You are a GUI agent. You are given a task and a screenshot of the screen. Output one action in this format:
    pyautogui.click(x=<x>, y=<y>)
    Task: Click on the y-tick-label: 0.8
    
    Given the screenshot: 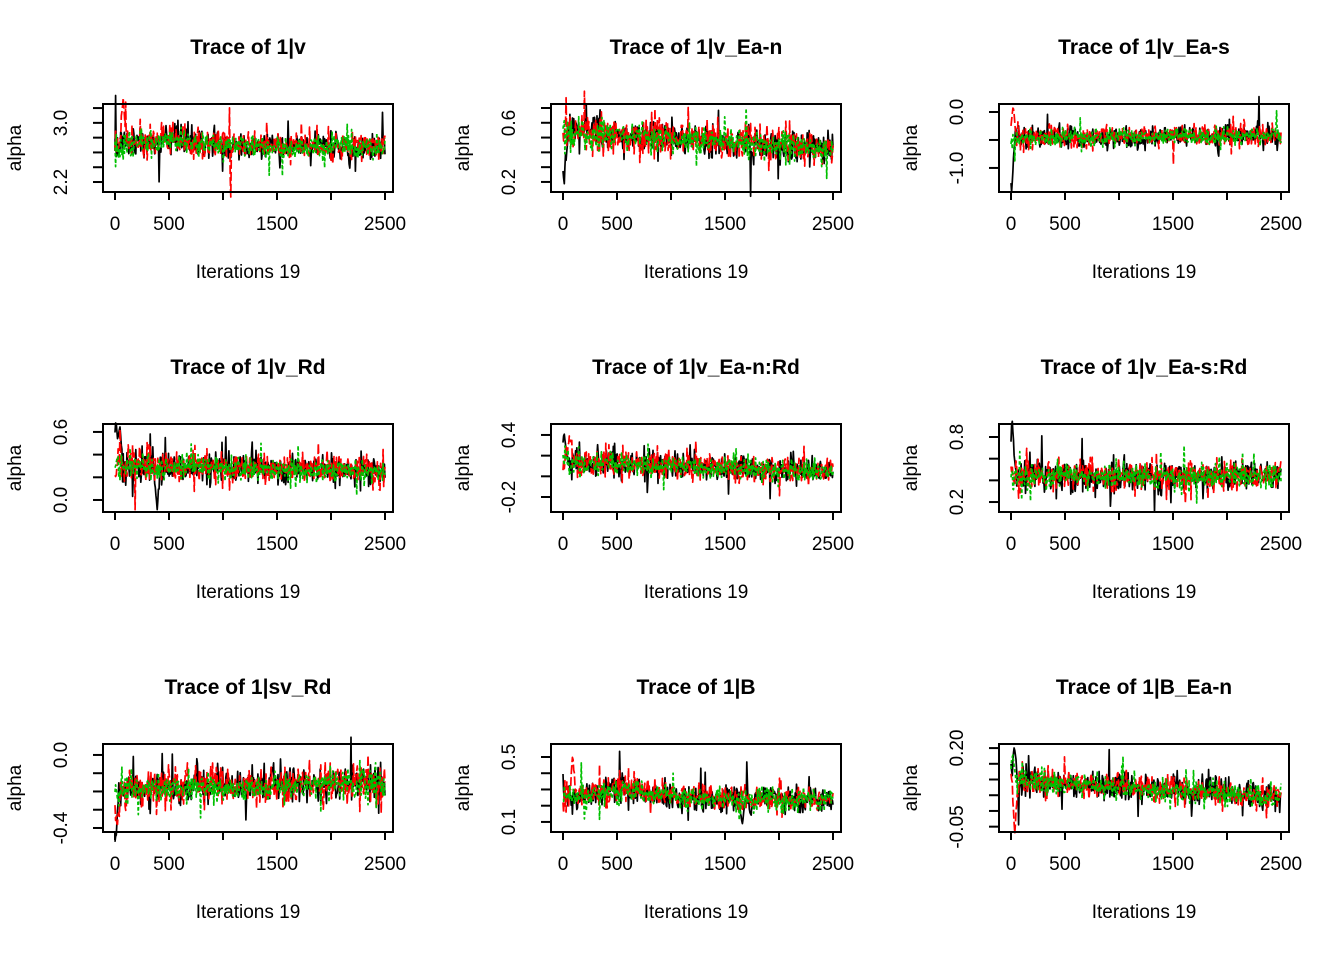 What is the action you would take?
    pyautogui.click(x=957, y=437)
    